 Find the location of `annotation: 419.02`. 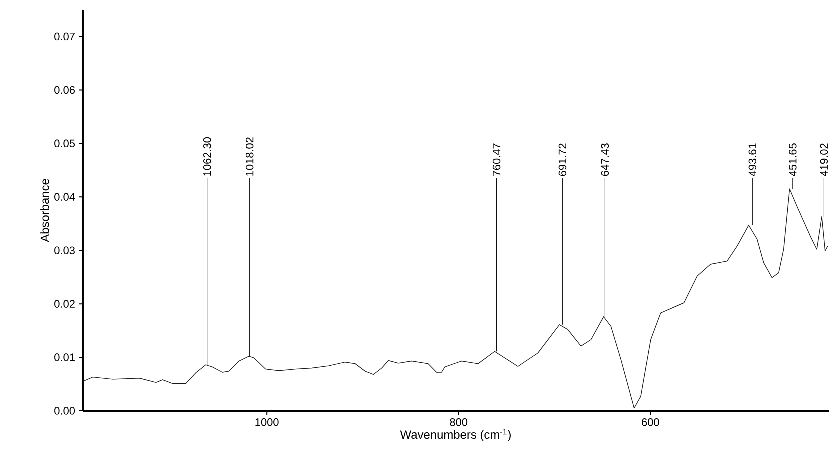

annotation: 419.02 is located at coordinates (824, 160).